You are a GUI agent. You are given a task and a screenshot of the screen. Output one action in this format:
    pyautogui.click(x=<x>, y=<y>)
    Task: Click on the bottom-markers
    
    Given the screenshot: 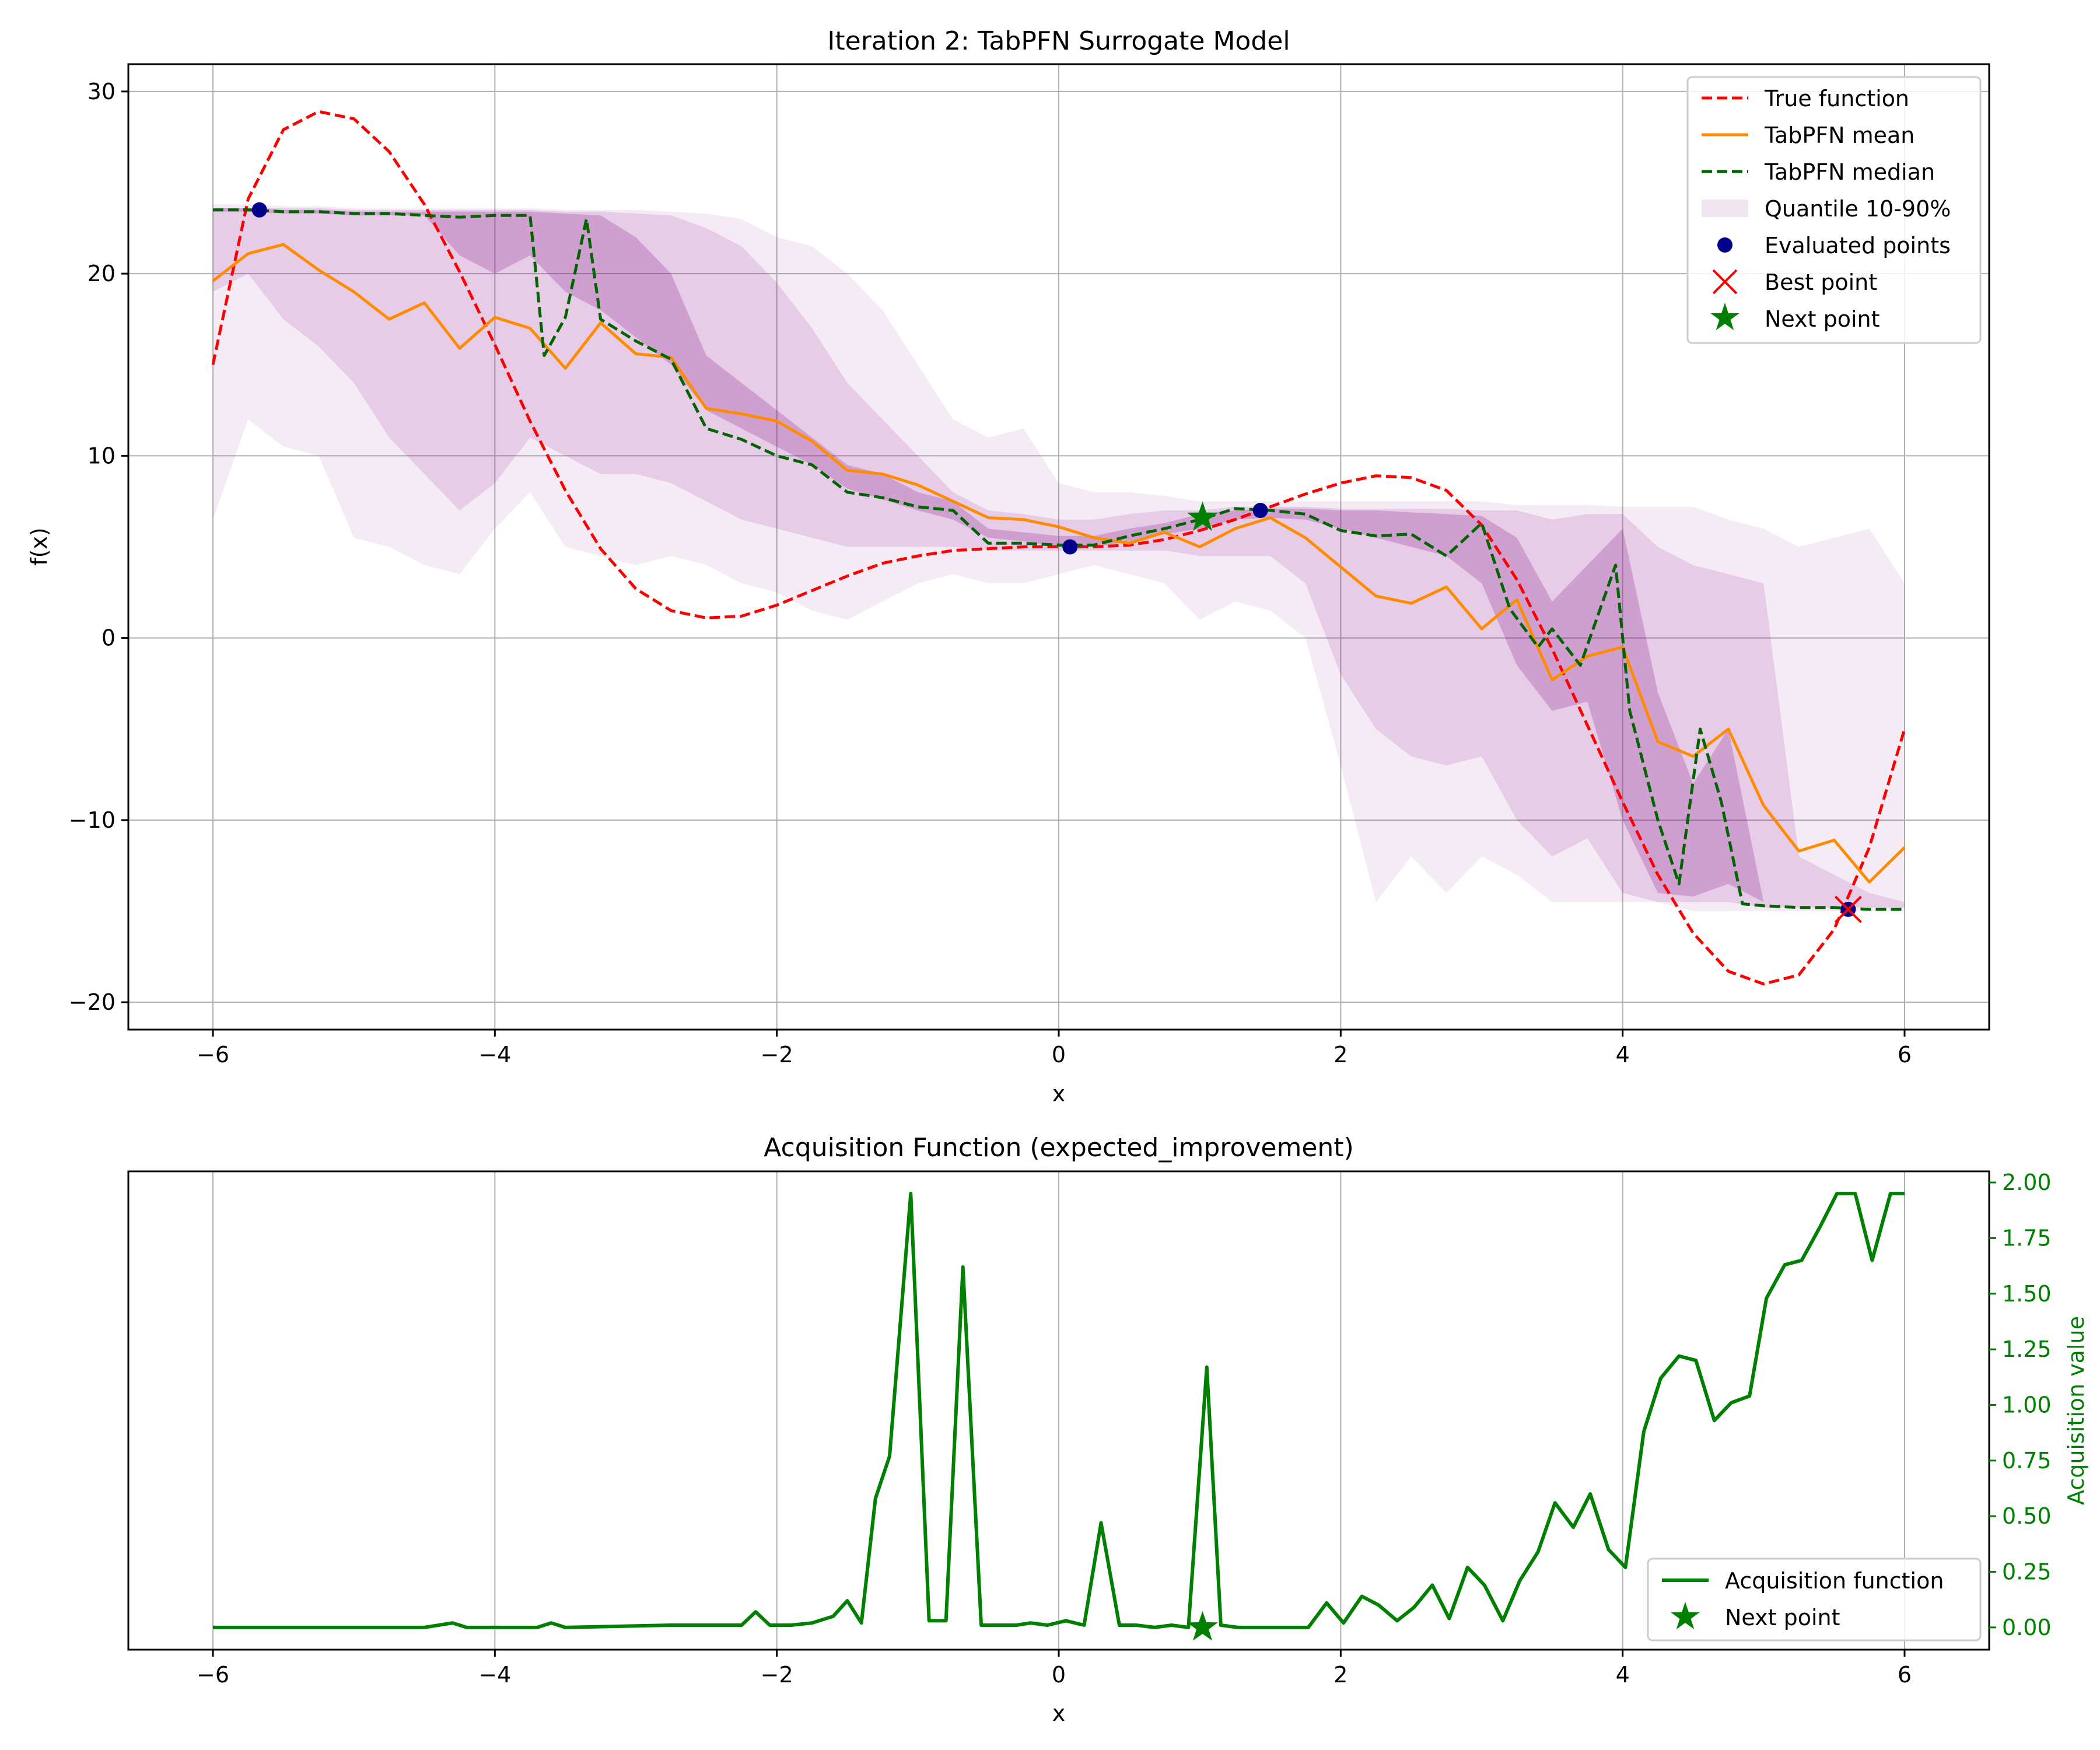 What is the action you would take?
    pyautogui.click(x=1202, y=1626)
    